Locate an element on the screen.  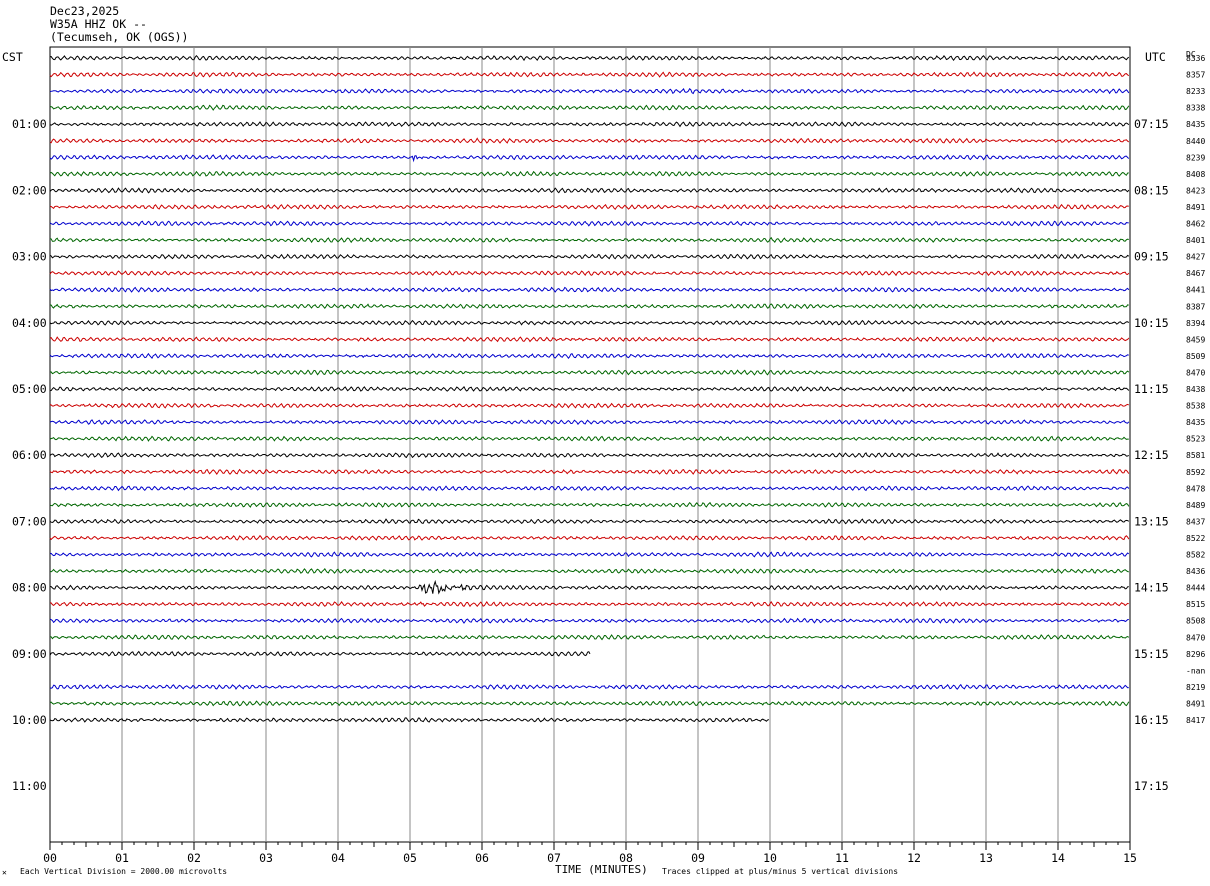
dc-column-label: DC is located at coordinates (1191, 54).